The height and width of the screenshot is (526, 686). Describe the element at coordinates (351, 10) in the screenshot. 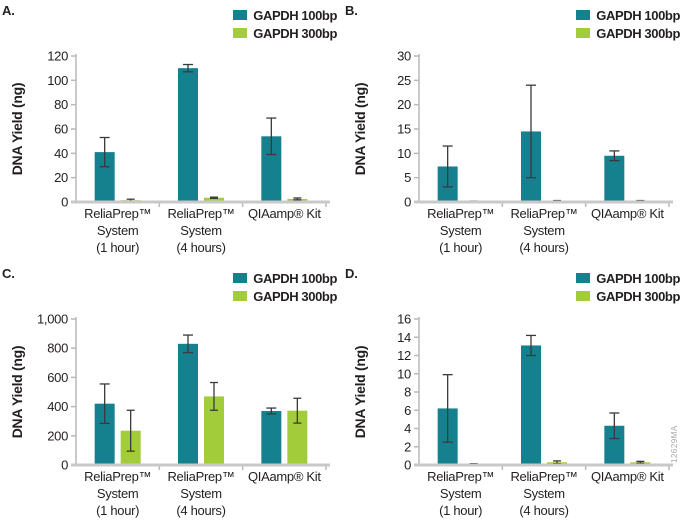

I see `panel-b-label: B.` at that location.